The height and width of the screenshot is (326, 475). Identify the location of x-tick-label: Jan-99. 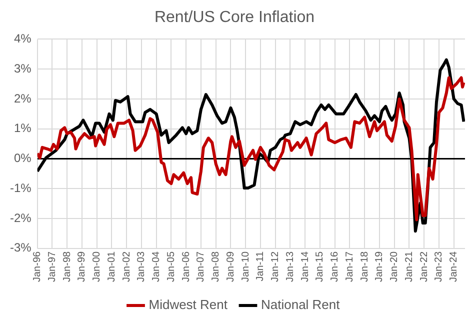
(82, 266).